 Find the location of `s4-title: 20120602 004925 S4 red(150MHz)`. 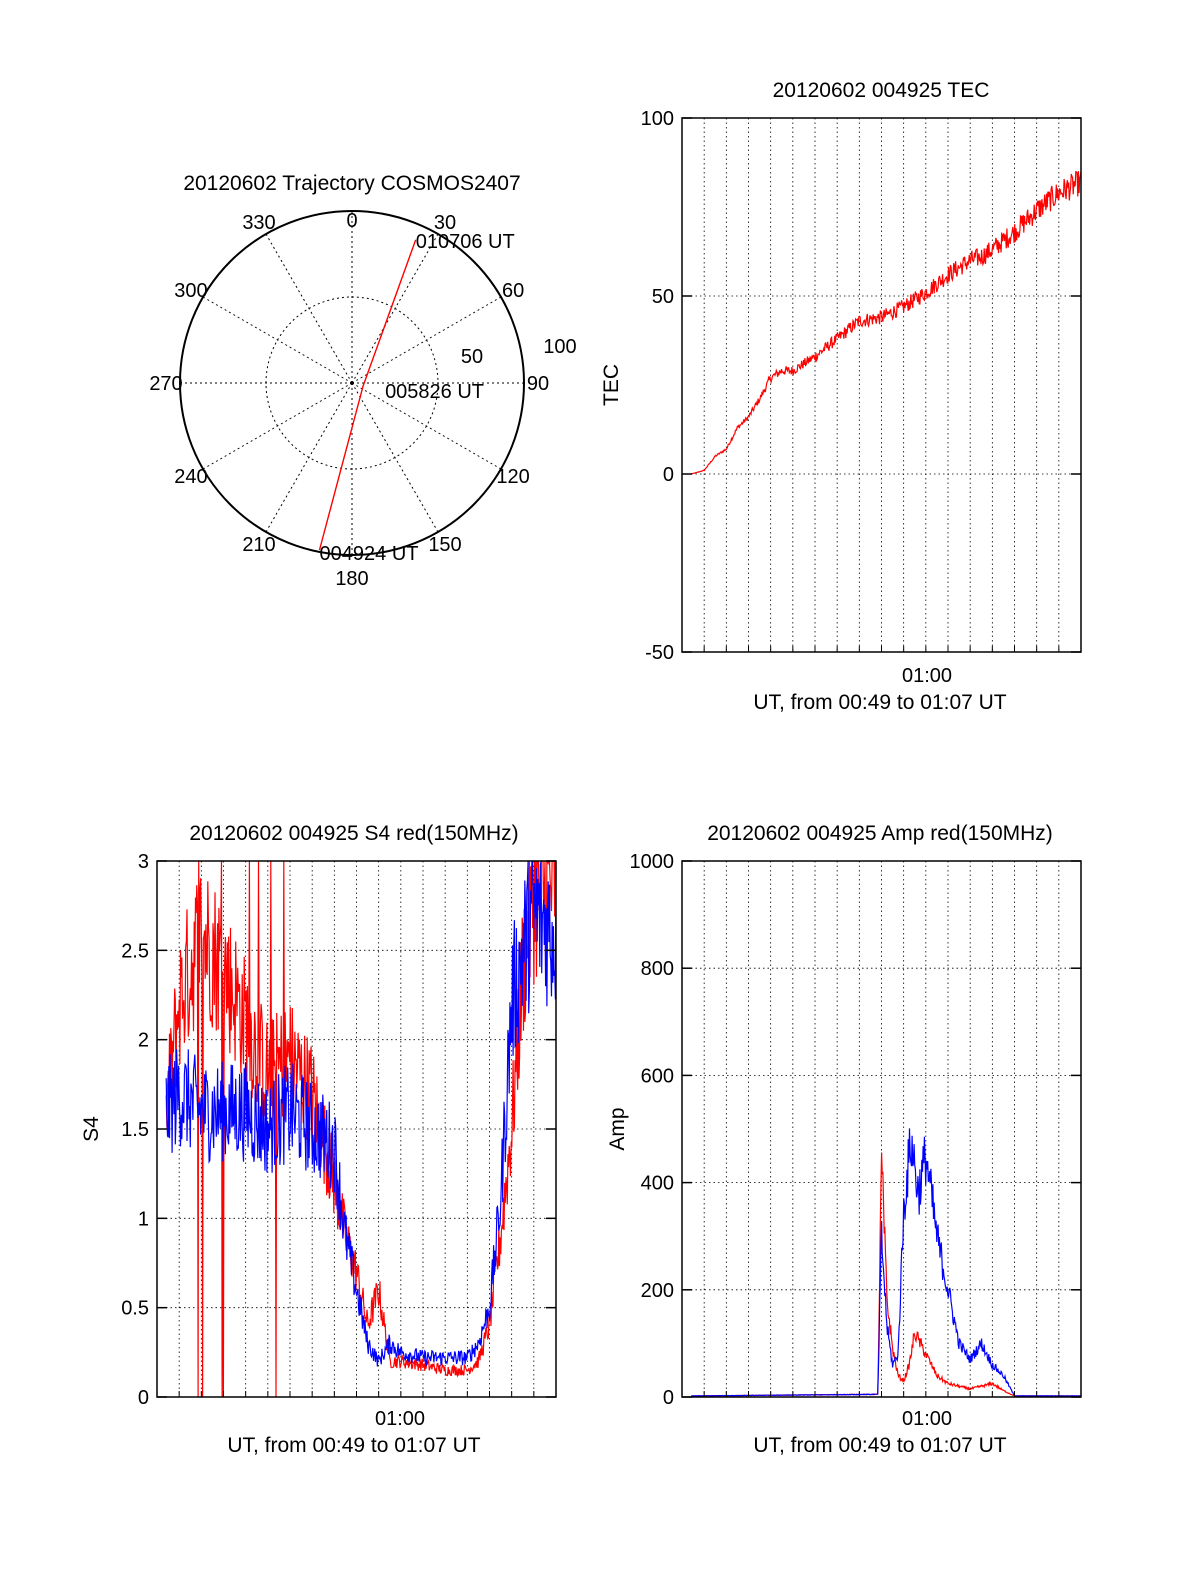

s4-title: 20120602 004925 S4 red(150MHz) is located at coordinates (353, 833).